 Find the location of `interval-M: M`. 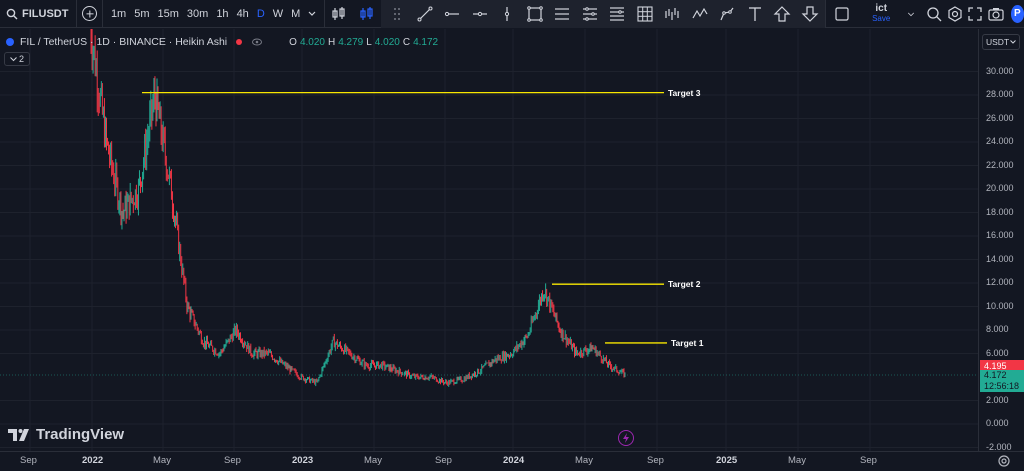

interval-M: M is located at coordinates (296, 13).